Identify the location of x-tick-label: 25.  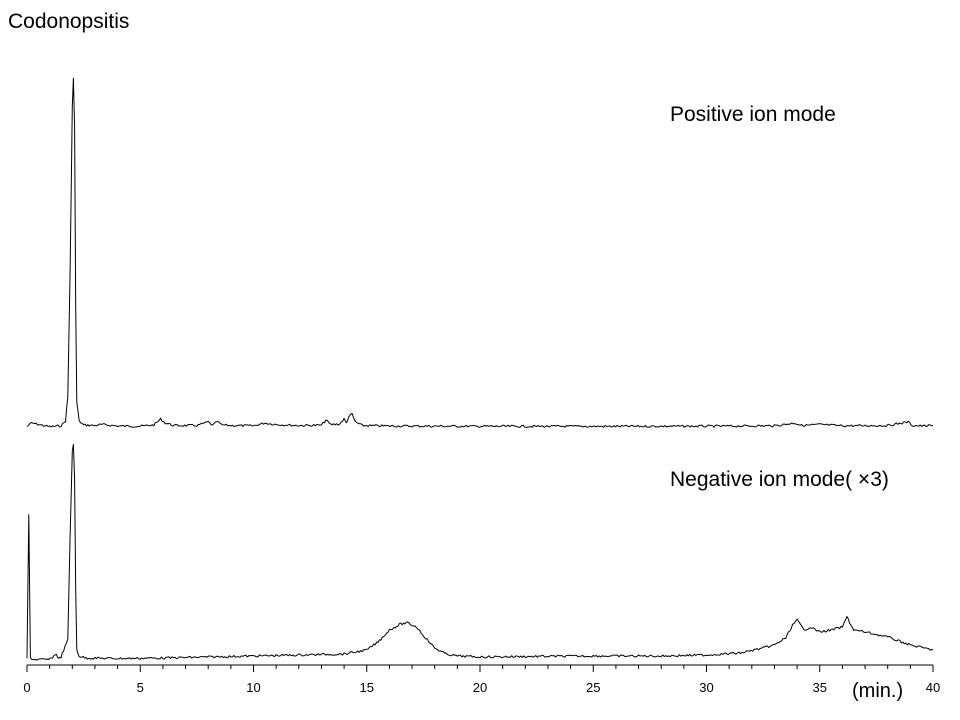
(593, 687).